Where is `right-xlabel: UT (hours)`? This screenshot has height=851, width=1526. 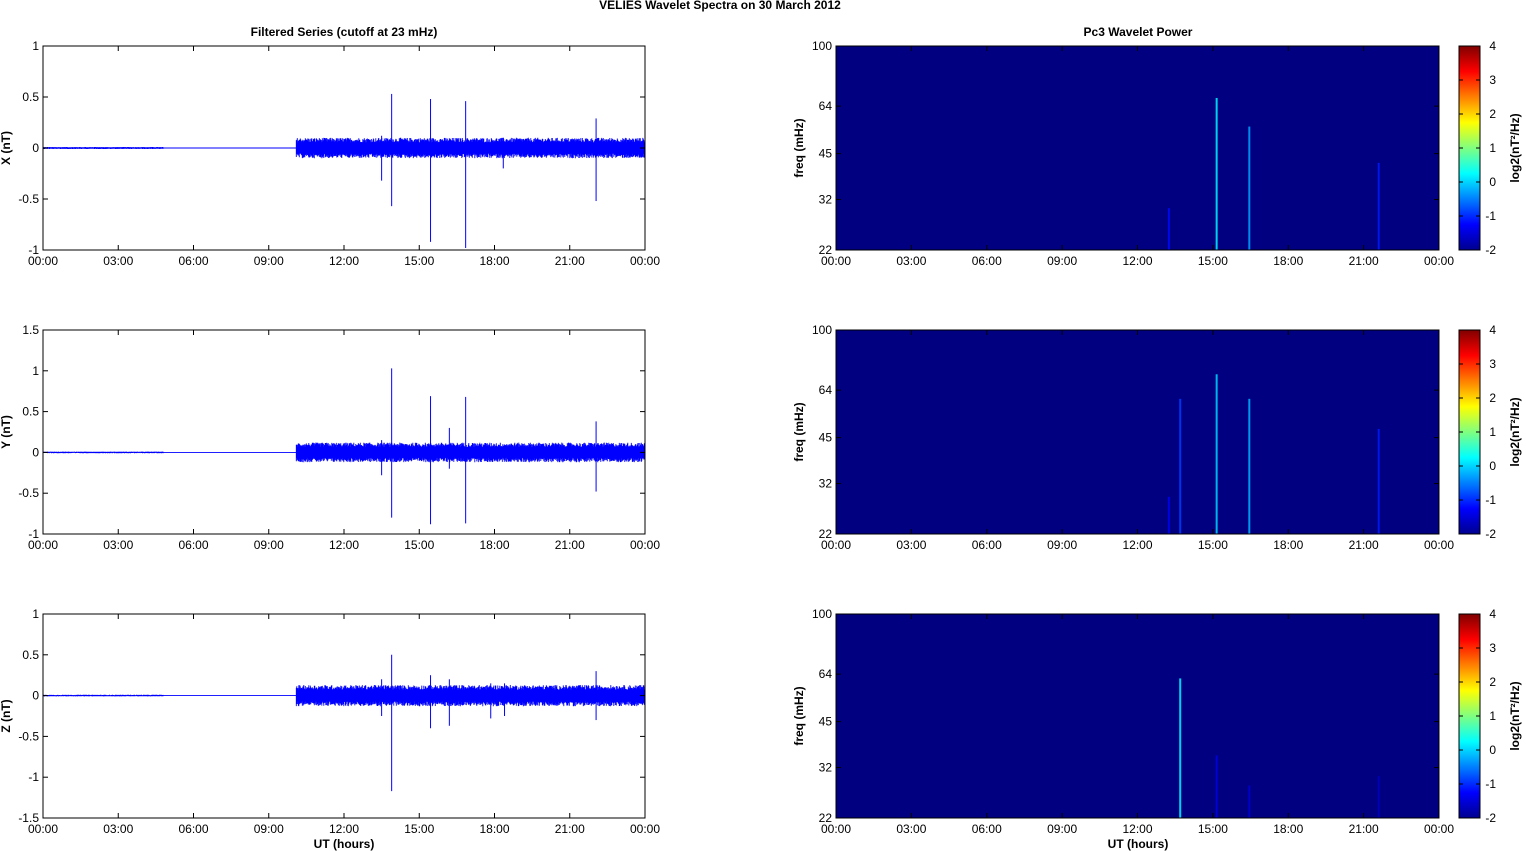 right-xlabel: UT (hours) is located at coordinates (1138, 844).